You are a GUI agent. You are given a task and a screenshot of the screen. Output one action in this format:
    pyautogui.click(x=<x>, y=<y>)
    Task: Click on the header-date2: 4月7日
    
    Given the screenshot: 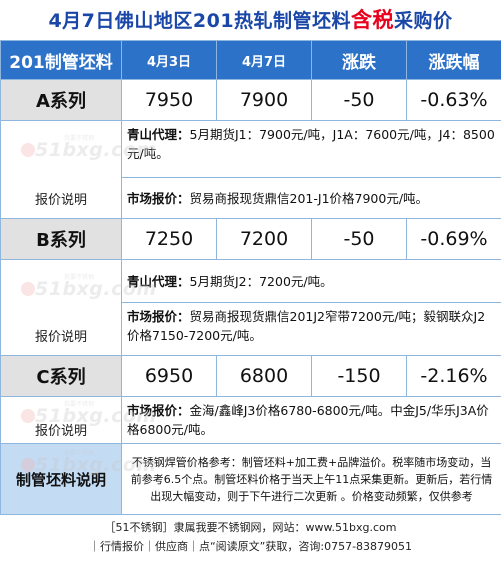 What is the action you would take?
    pyautogui.click(x=264, y=60)
    